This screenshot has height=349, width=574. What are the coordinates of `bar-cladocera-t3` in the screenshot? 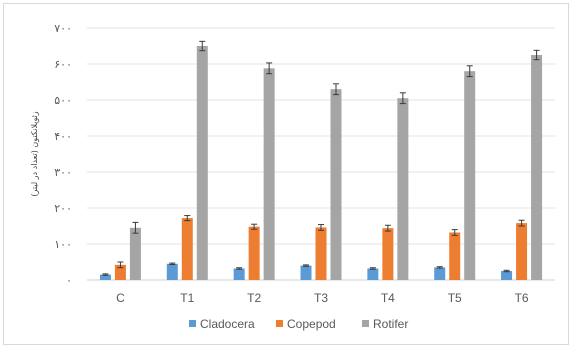 It's located at (306, 272).